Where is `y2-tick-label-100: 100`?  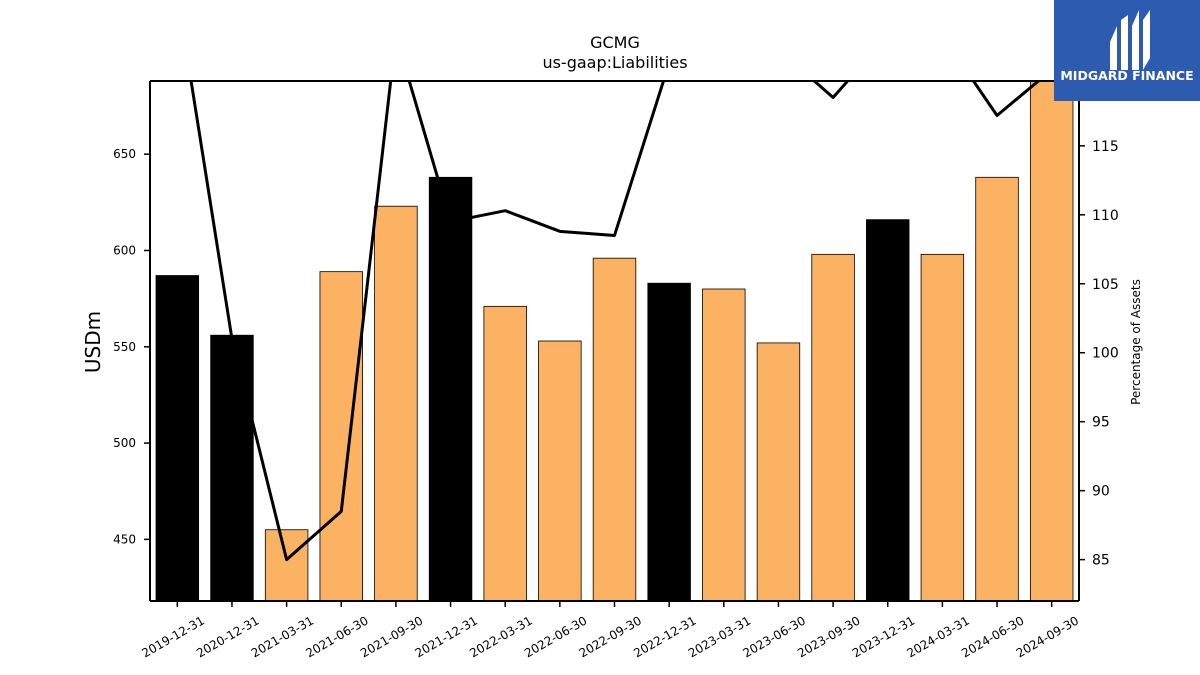
y2-tick-label-100: 100 is located at coordinates (1105, 354).